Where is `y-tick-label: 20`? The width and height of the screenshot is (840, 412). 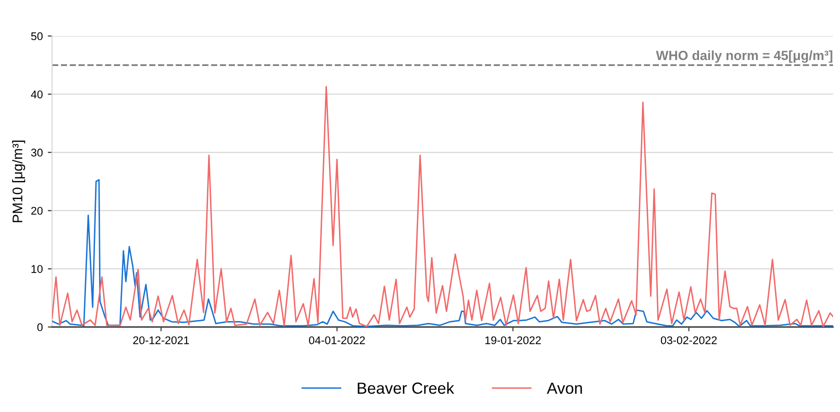 y-tick-label: 20 is located at coordinates (37, 210).